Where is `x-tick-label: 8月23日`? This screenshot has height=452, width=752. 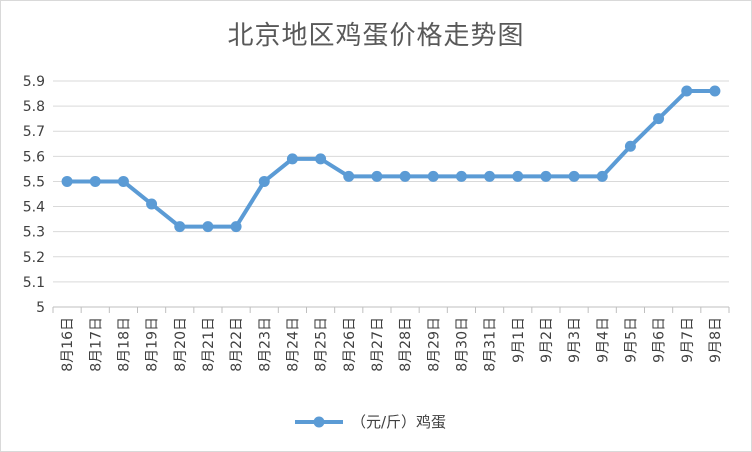 x-tick-label: 8月23日 is located at coordinates (265, 344).